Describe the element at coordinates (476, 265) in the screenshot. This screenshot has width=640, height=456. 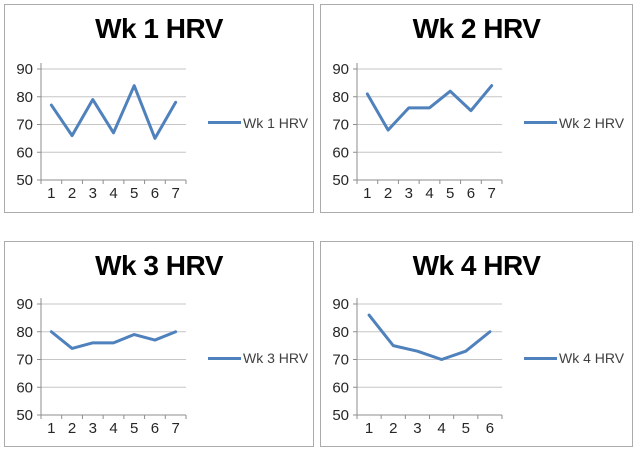
I see `chart-title: Wk 4 HRV` at that location.